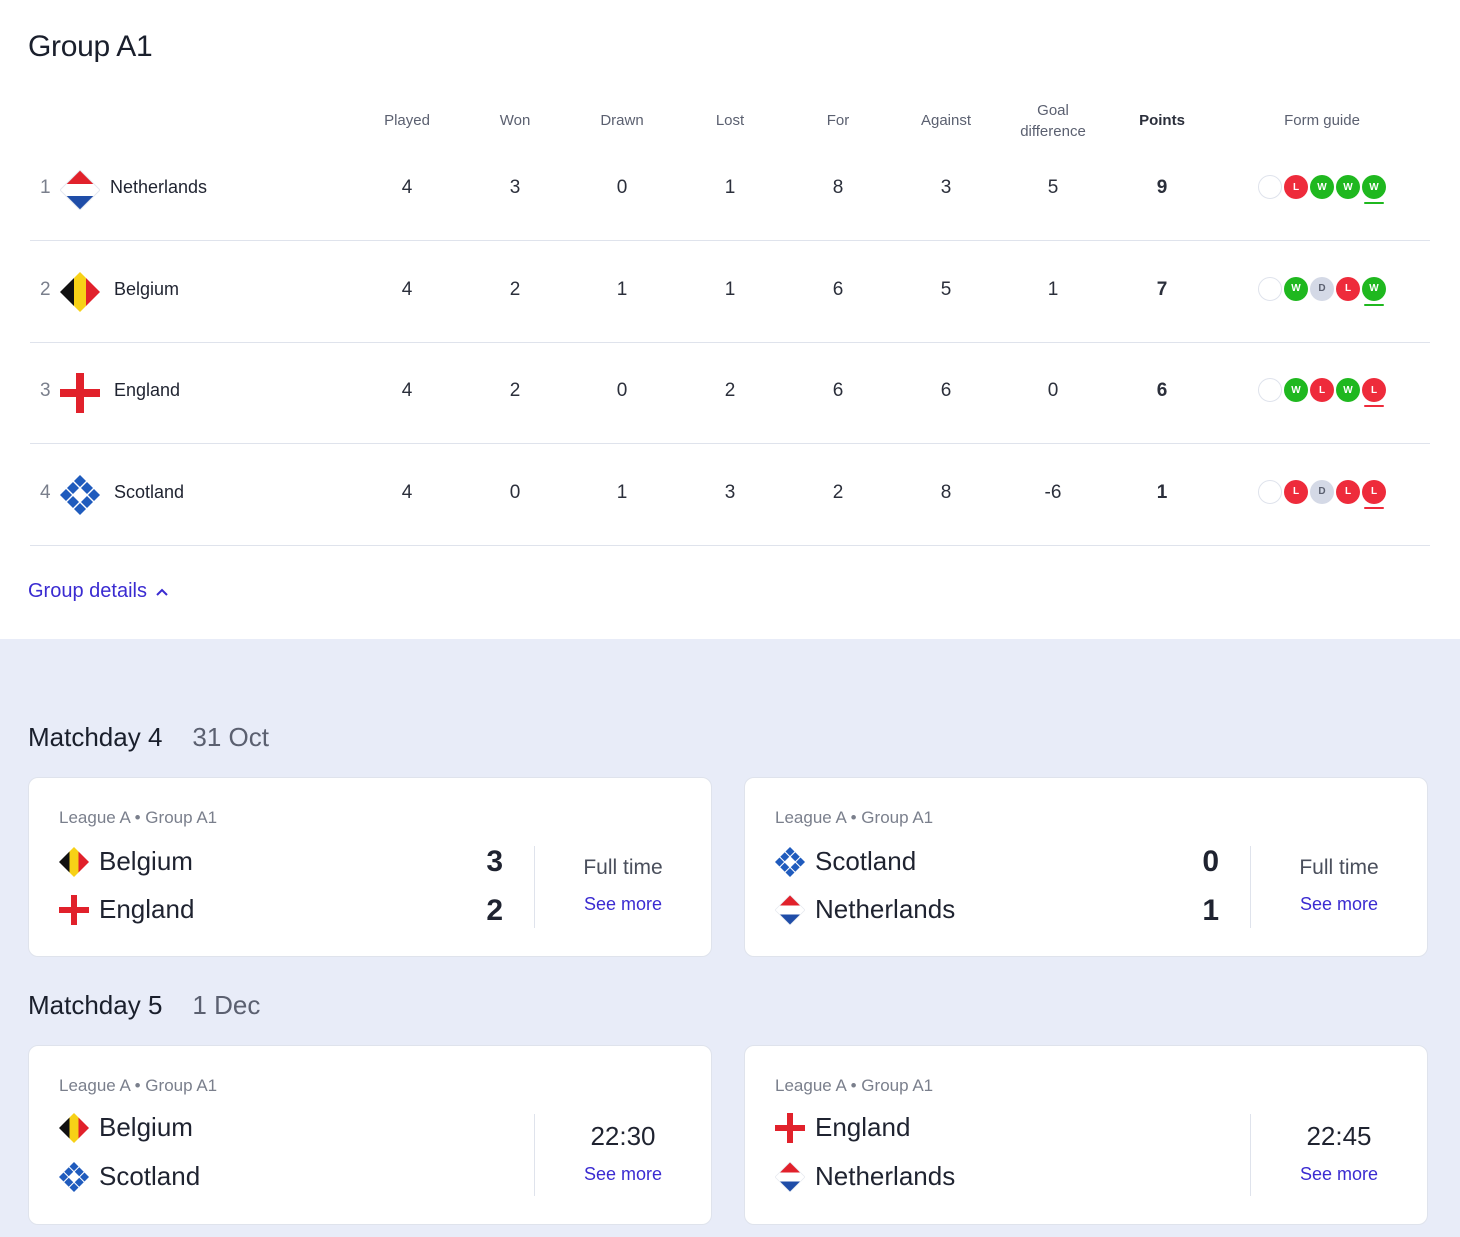  I want to click on scotland-flag-icon, so click(74, 1177).